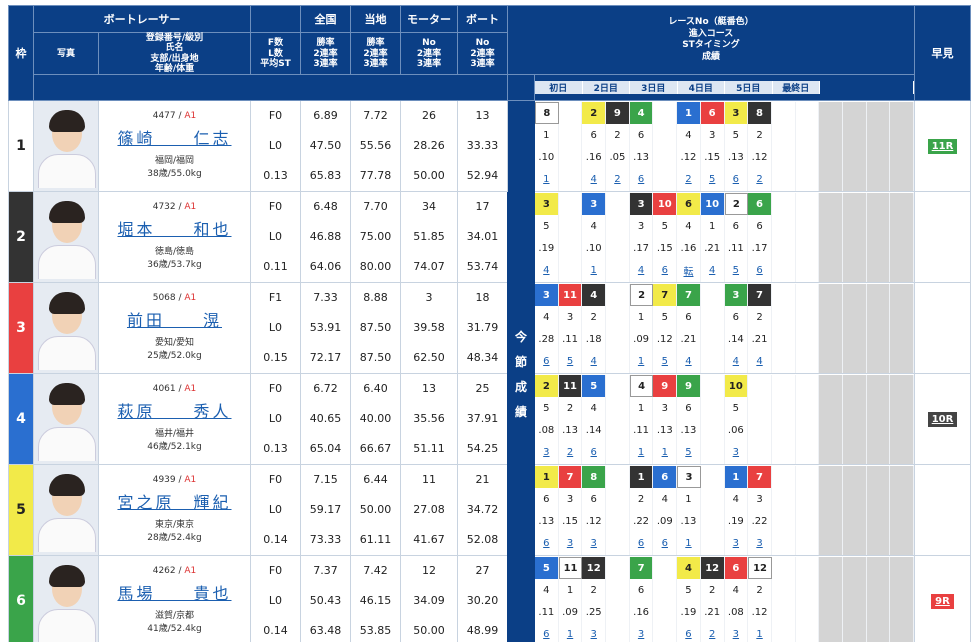  What do you see at coordinates (174, 502) in the screenshot?
I see `racer-name-link: 宮之原 輝紀` at bounding box center [174, 502].